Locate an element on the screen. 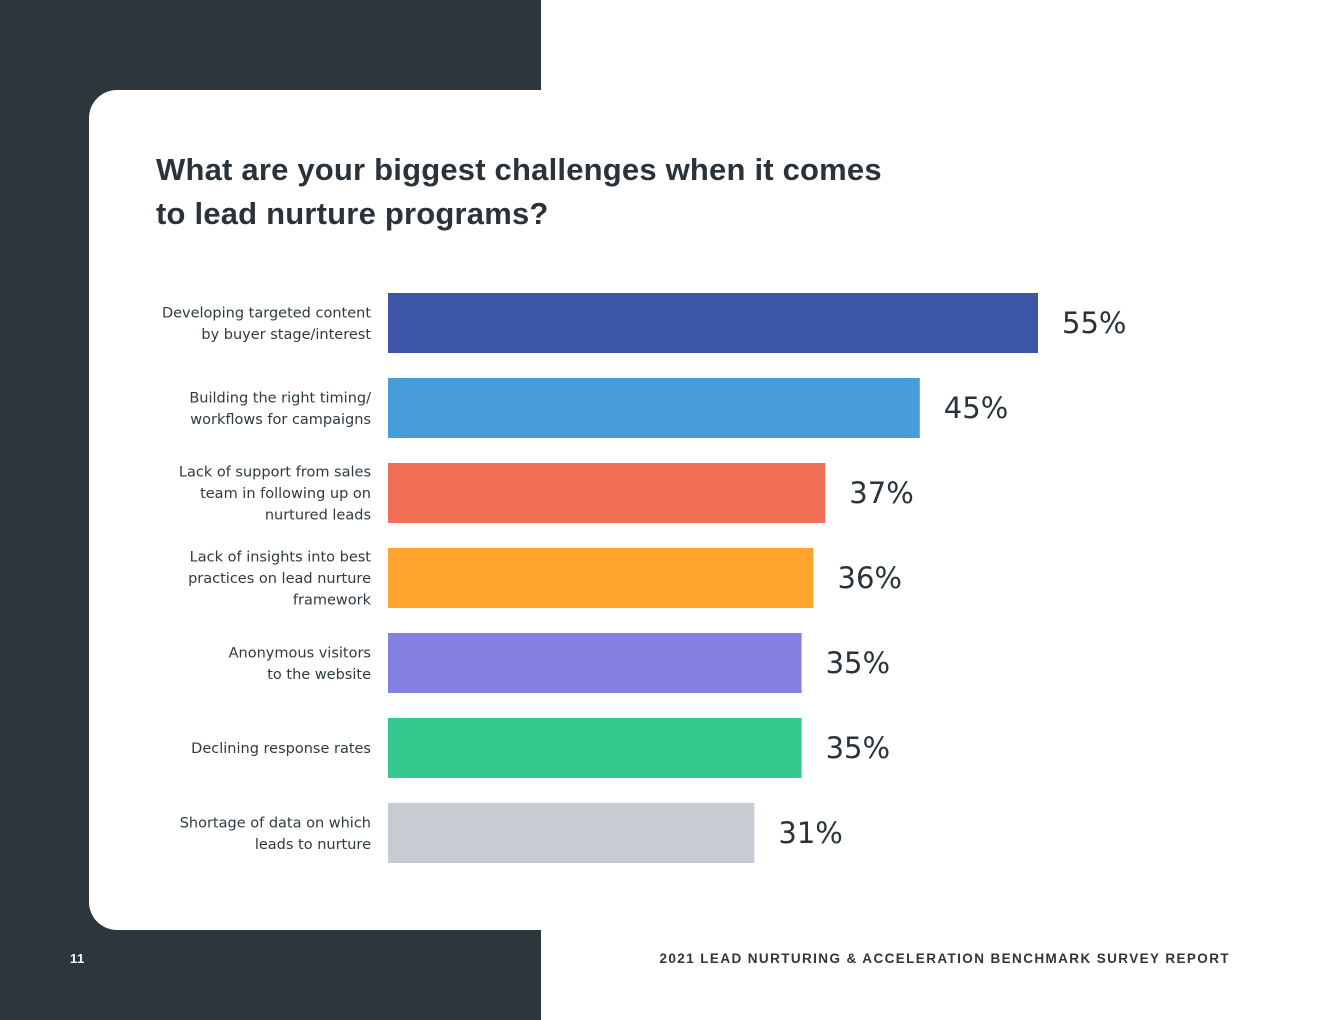  value-label-6: 35% is located at coordinates (858, 748).